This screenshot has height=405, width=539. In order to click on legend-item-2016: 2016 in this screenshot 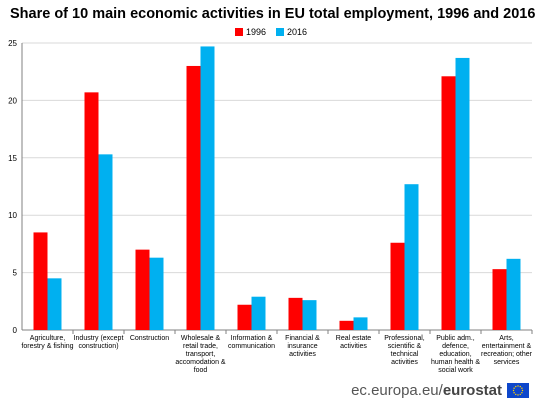, I will do `click(291, 32)`.